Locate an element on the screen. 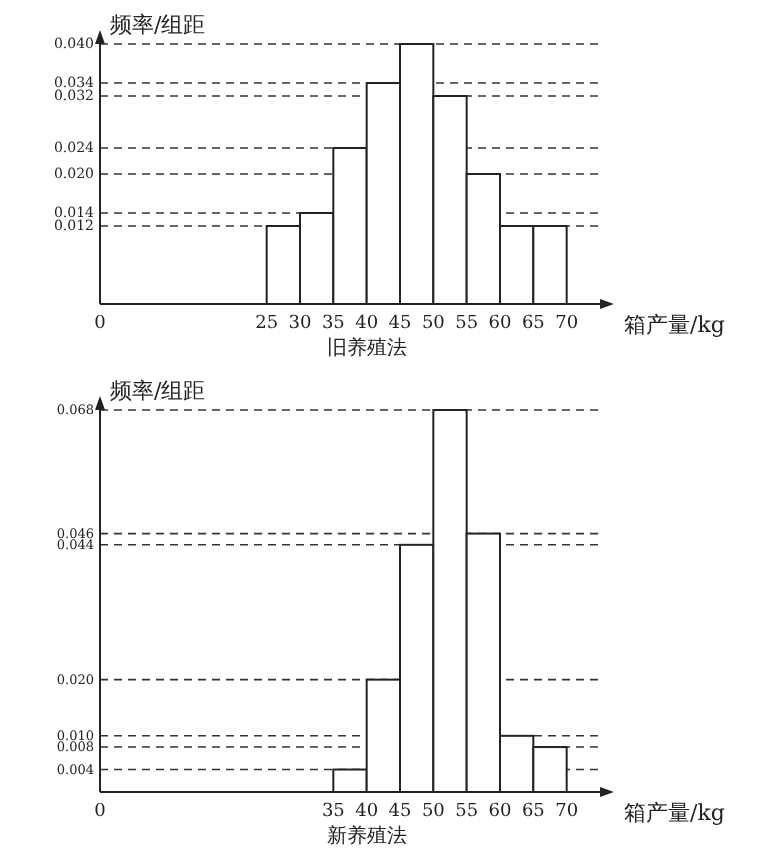 The height and width of the screenshot is (848, 772). text: 新养殖法 is located at coordinates (366, 836).